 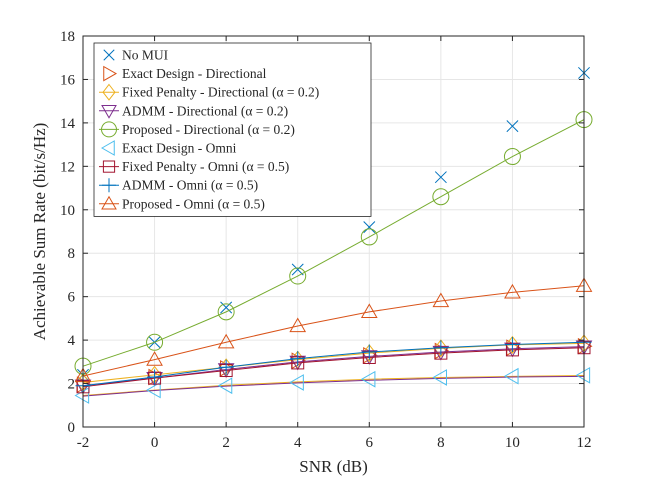 I want to click on legend-label: ADMM - Omni (α = 0.5), so click(x=190, y=185).